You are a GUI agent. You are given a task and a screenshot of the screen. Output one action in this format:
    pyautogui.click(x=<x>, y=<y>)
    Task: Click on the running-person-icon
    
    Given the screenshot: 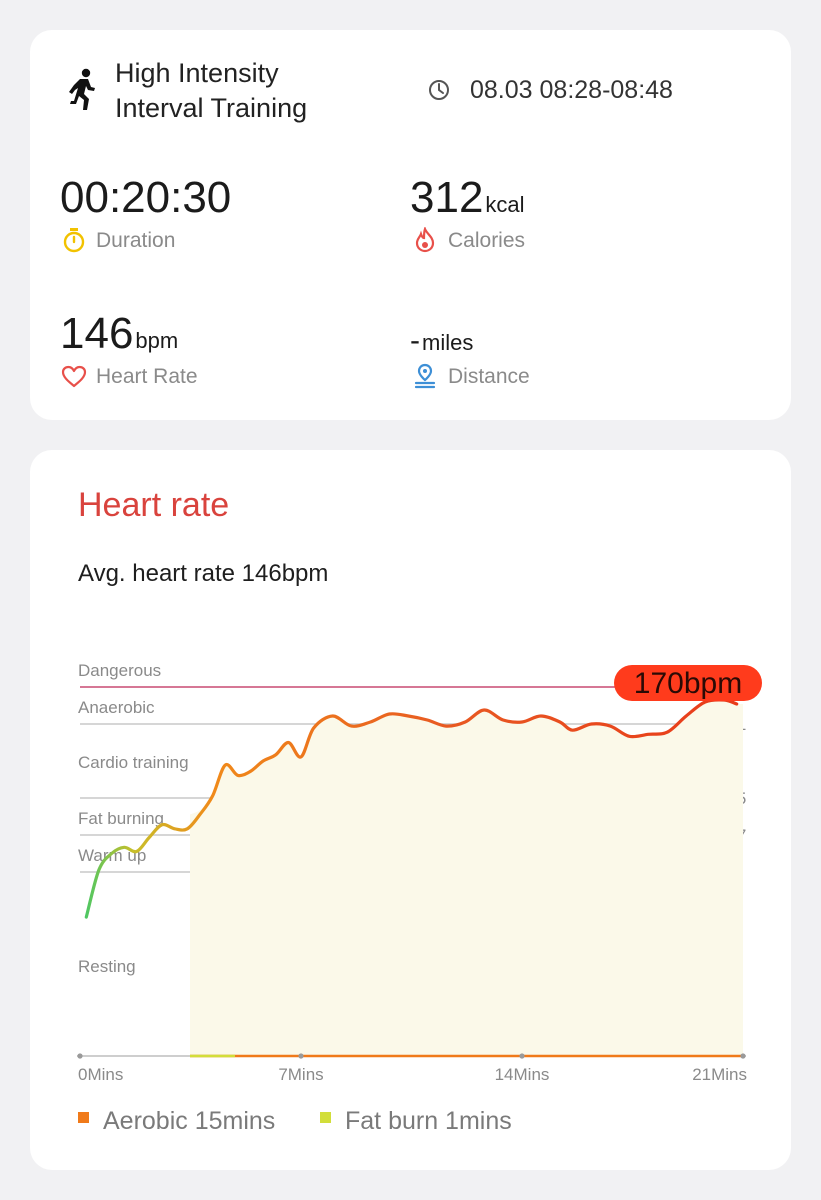 What is the action you would take?
    pyautogui.click(x=82, y=89)
    